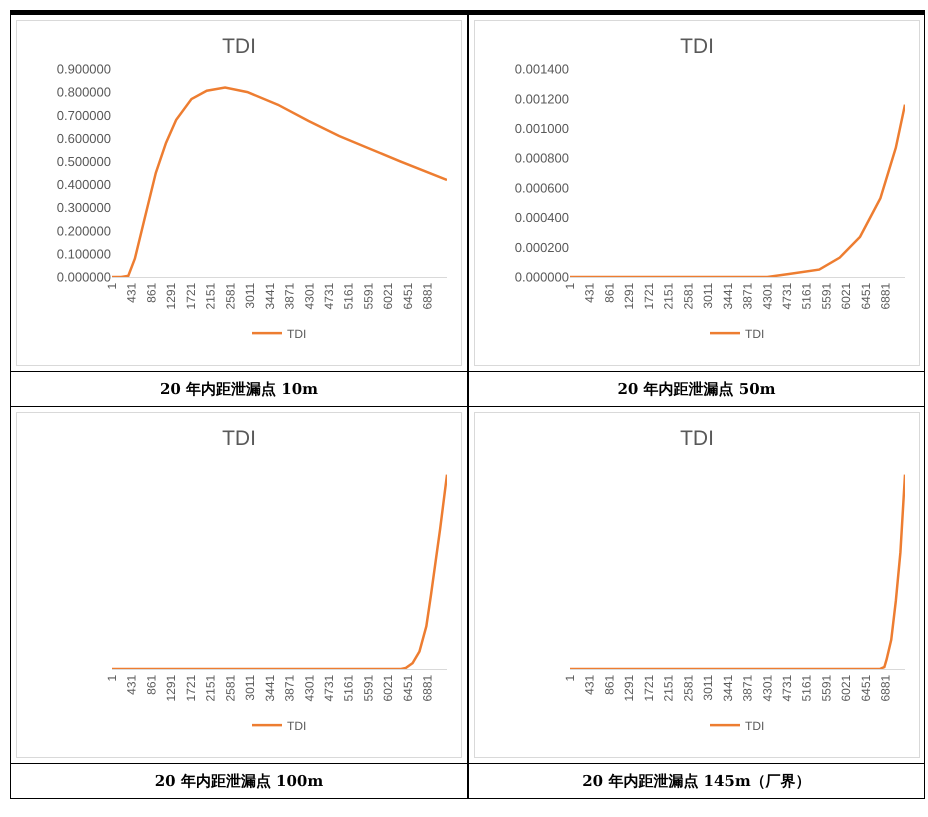  What do you see at coordinates (83, 138) in the screenshot?
I see `y-tick-label: 0.600000` at bounding box center [83, 138].